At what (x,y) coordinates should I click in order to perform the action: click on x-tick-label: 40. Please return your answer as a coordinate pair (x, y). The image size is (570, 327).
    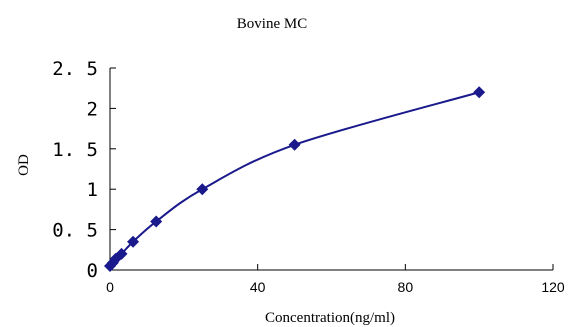
    Looking at the image, I should click on (258, 287).